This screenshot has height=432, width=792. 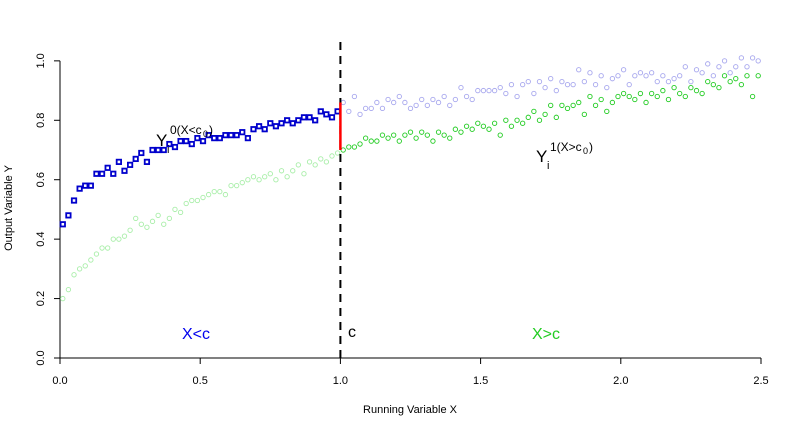 I want to click on y-tick-label: 0.2, so click(x=41, y=298).